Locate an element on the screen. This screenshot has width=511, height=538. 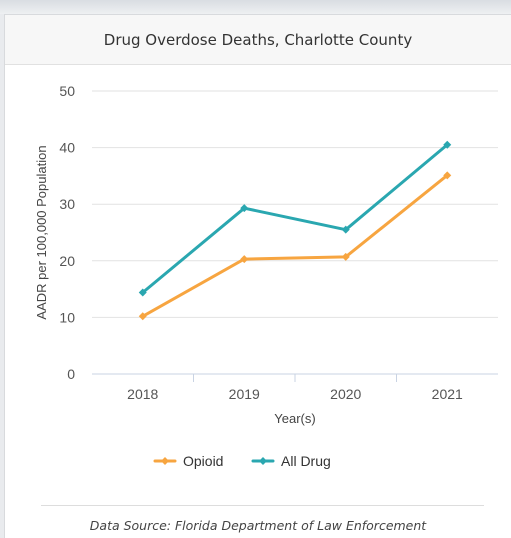
legend-marker-all-drug is located at coordinates (263, 461).